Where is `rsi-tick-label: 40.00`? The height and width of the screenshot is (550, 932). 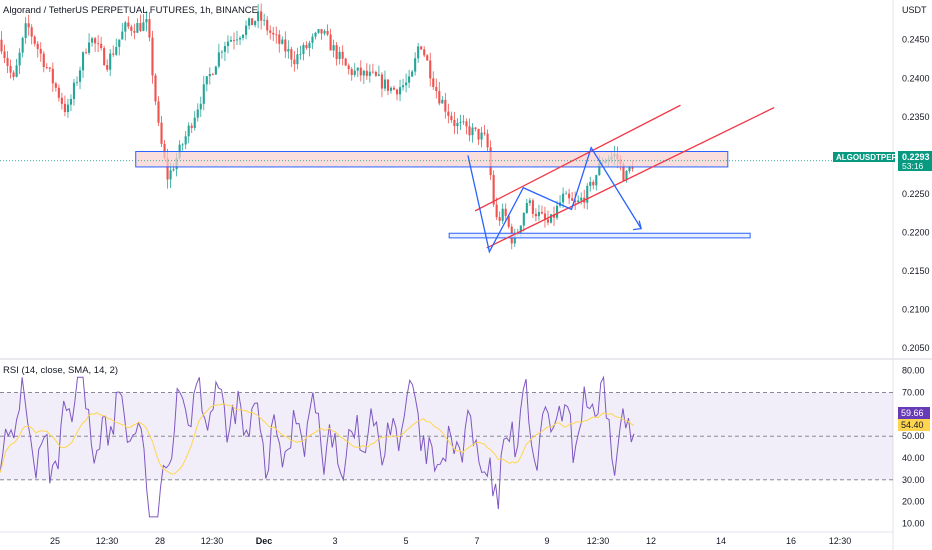 rsi-tick-label: 40.00 is located at coordinates (913, 458).